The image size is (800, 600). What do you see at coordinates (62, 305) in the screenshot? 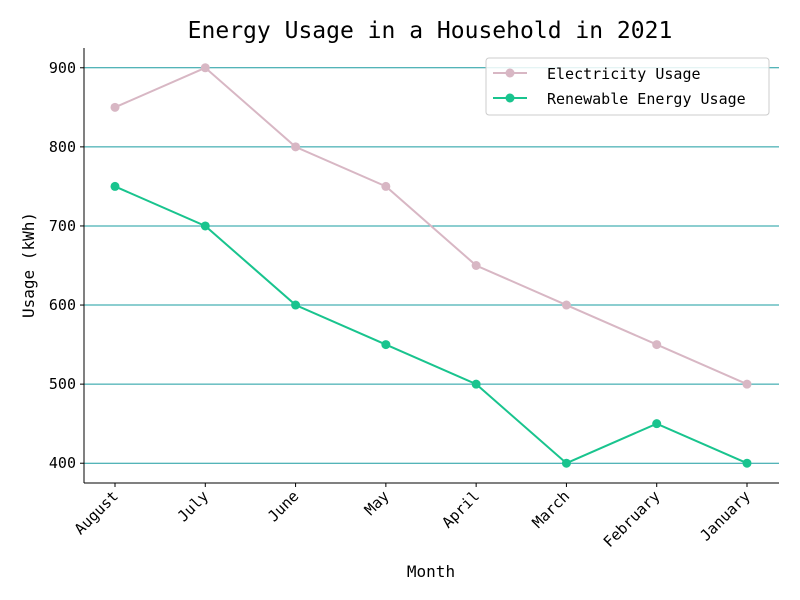
I see `y-tick-label: 600` at bounding box center [62, 305].